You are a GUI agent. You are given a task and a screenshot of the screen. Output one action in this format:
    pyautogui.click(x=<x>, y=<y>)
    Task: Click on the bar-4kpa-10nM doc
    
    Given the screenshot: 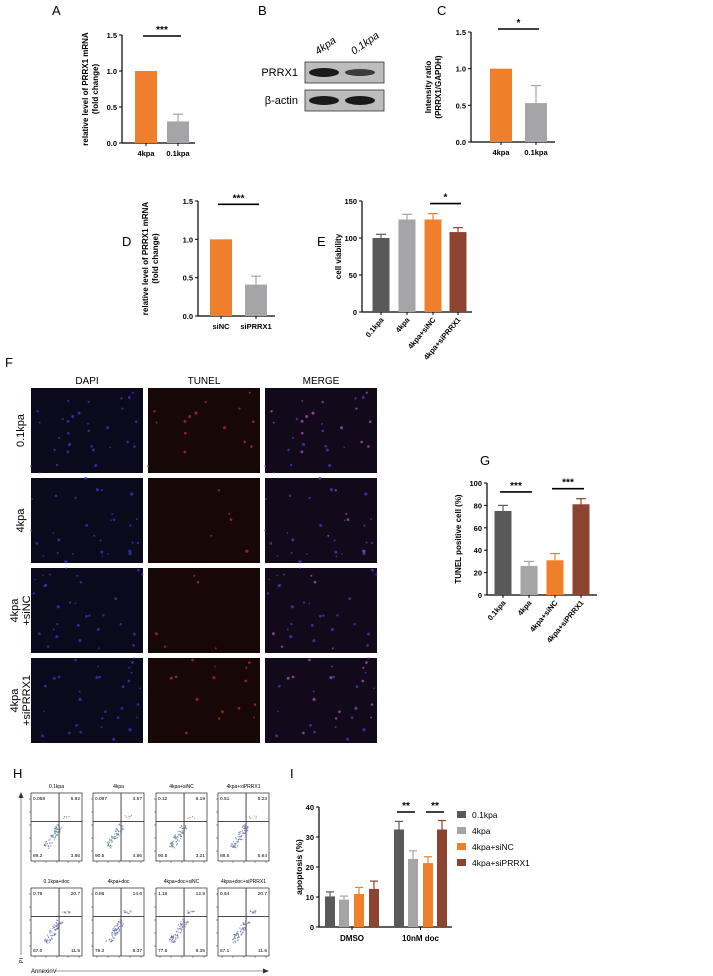 What is the action you would take?
    pyautogui.click(x=413, y=892)
    